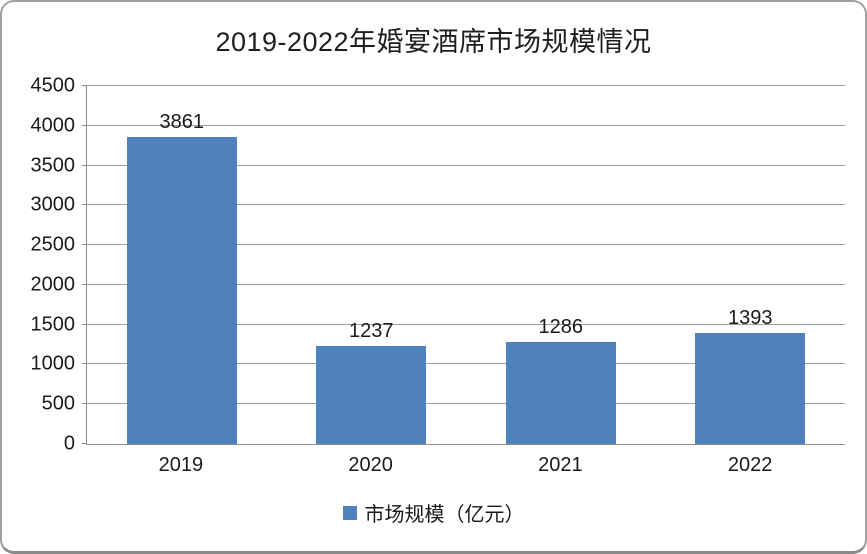 The height and width of the screenshot is (554, 867). Describe the element at coordinates (372, 265) in the screenshot. I see `bar-slot: 1237` at that location.